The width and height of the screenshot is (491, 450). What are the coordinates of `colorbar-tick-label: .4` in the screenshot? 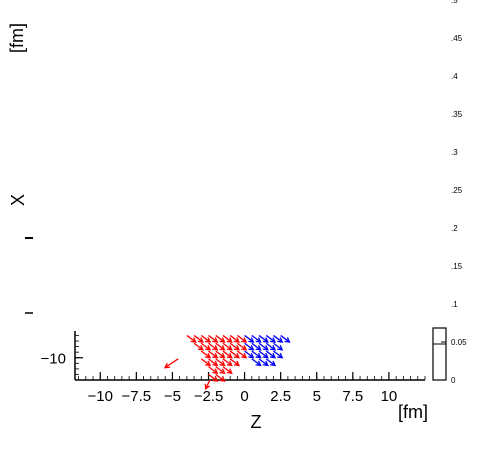 It's located at (454, 76).